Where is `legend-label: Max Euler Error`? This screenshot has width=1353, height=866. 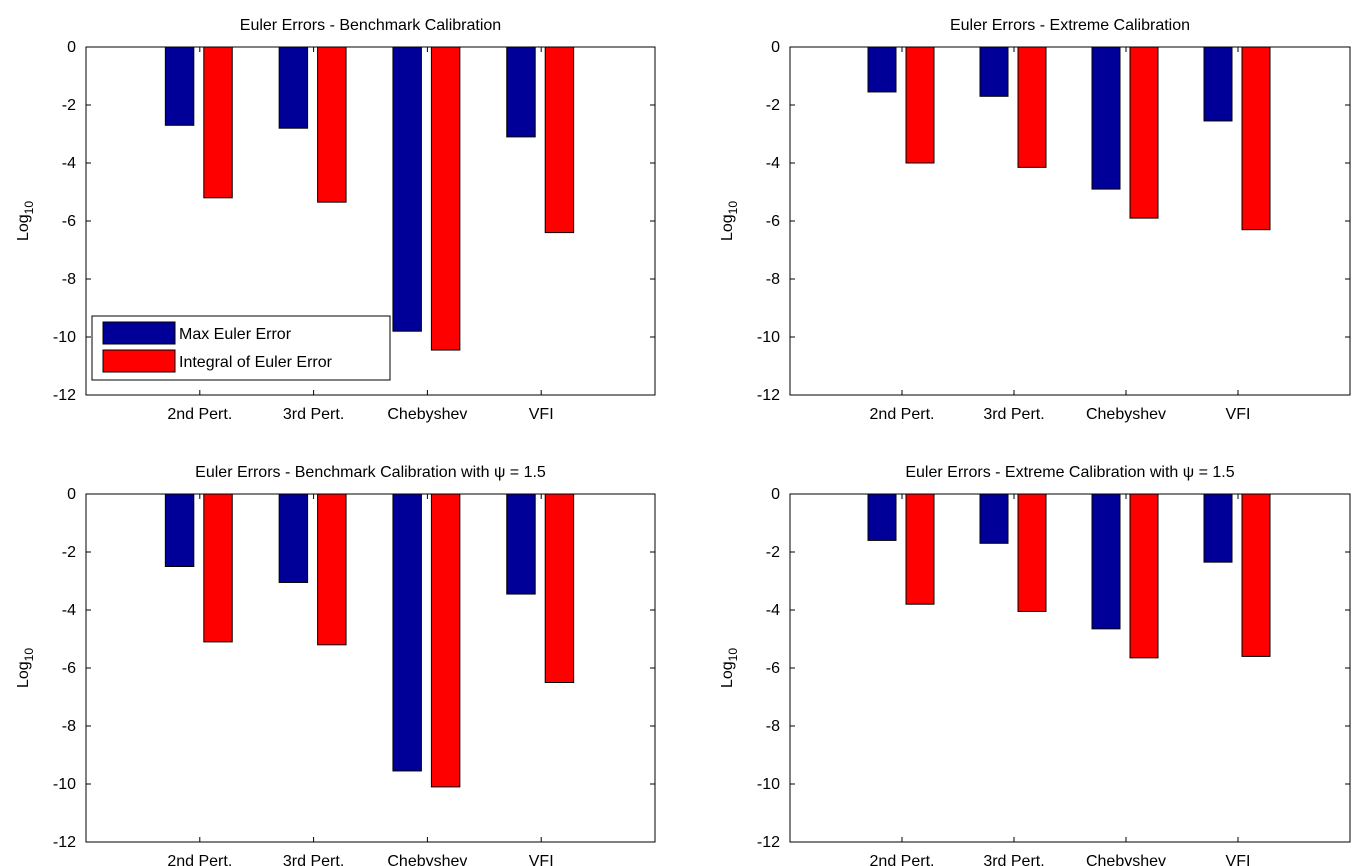 legend-label: Max Euler Error is located at coordinates (235, 334).